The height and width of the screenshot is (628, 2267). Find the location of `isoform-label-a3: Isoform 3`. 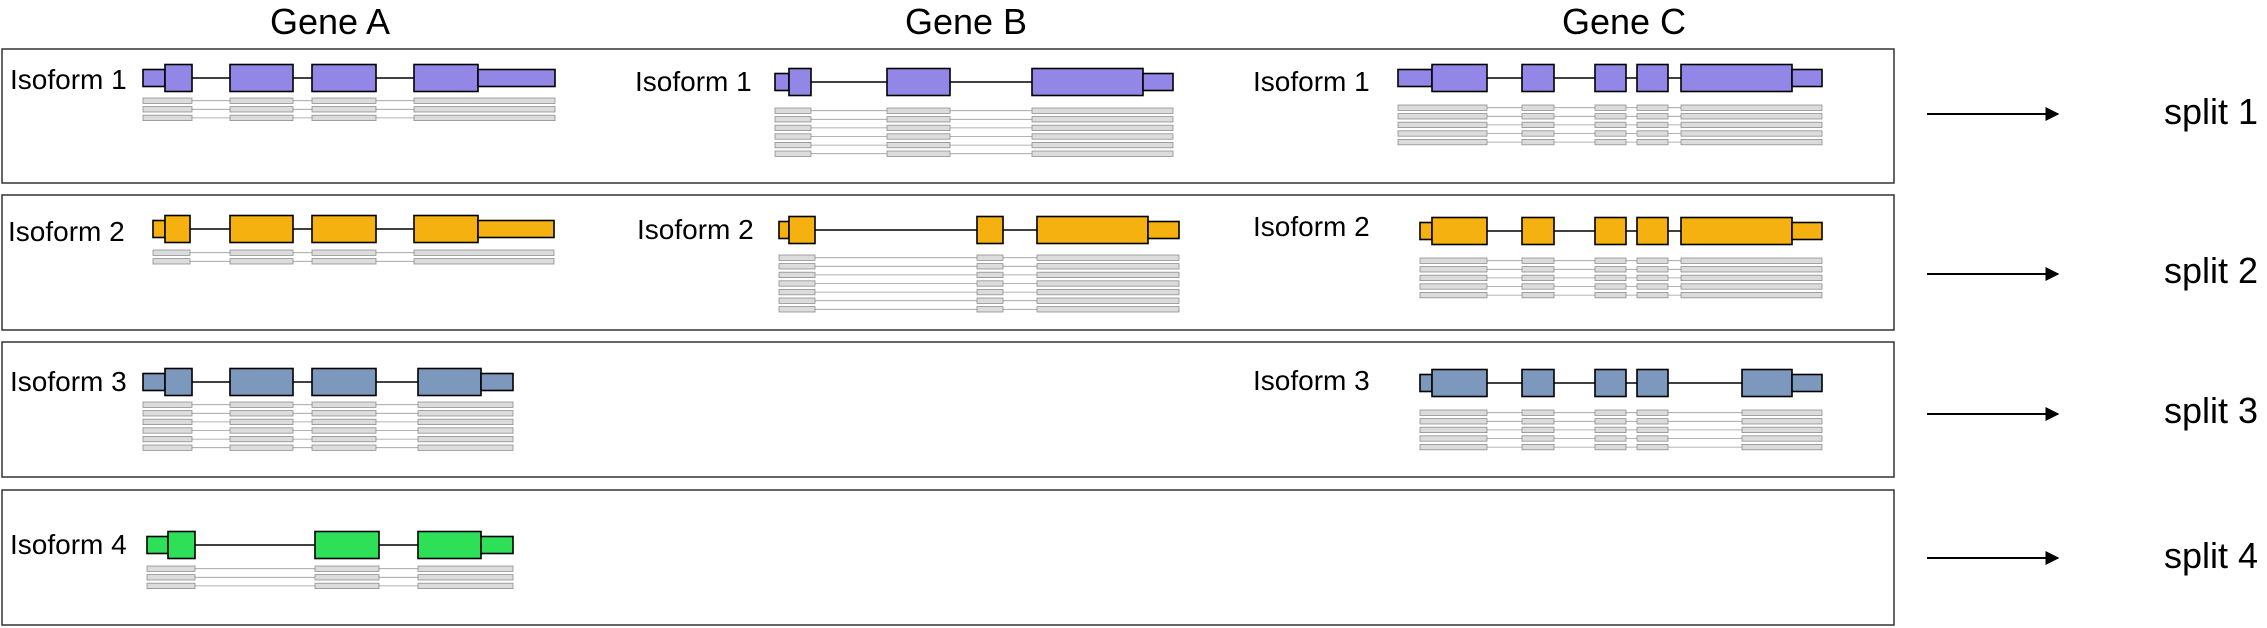

isoform-label-a3: Isoform 3 is located at coordinates (68, 381).